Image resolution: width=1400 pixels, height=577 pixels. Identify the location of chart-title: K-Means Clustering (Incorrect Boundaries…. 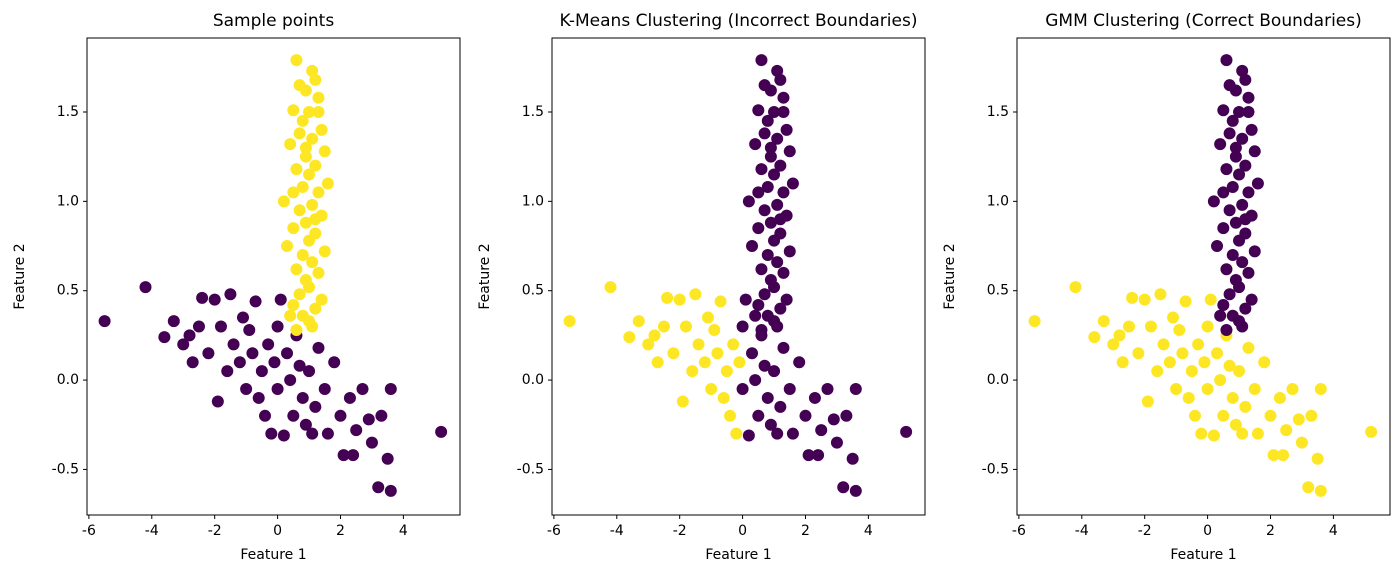
(739, 21).